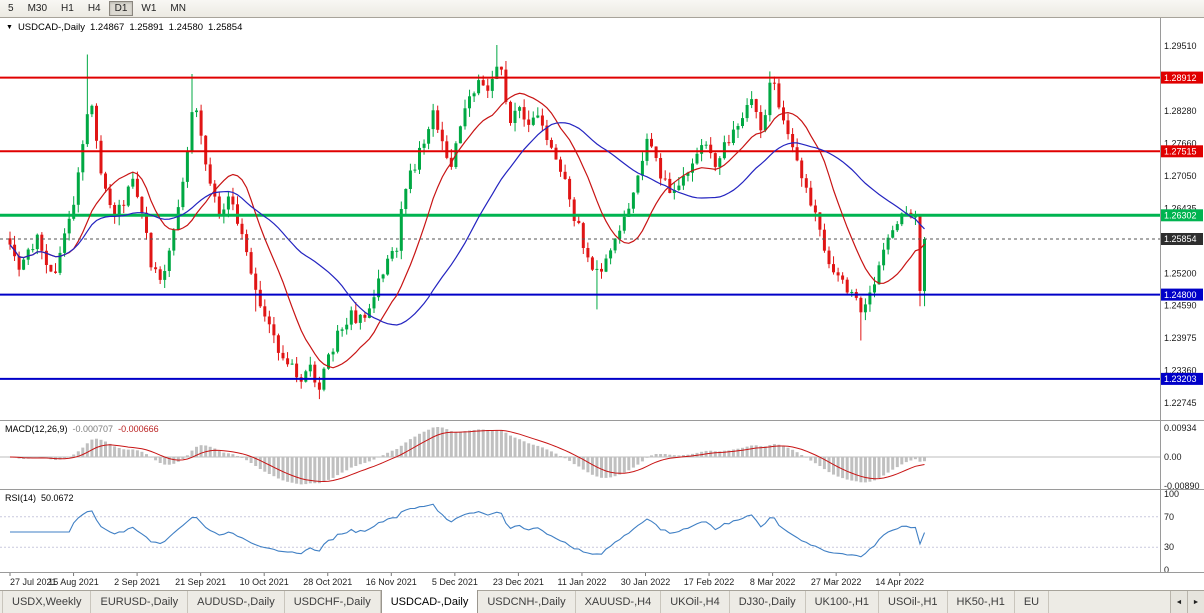 This screenshot has width=1204, height=613. Describe the element at coordinates (93, 429) in the screenshot. I see `macd-main-value: -0.000707` at that location.